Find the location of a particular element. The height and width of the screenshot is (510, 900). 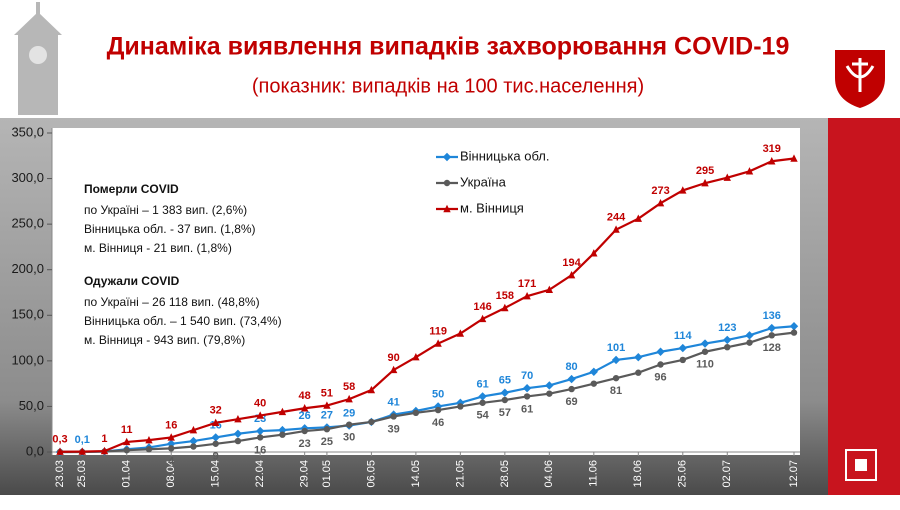

data-label: 25 is located at coordinates (327, 442).